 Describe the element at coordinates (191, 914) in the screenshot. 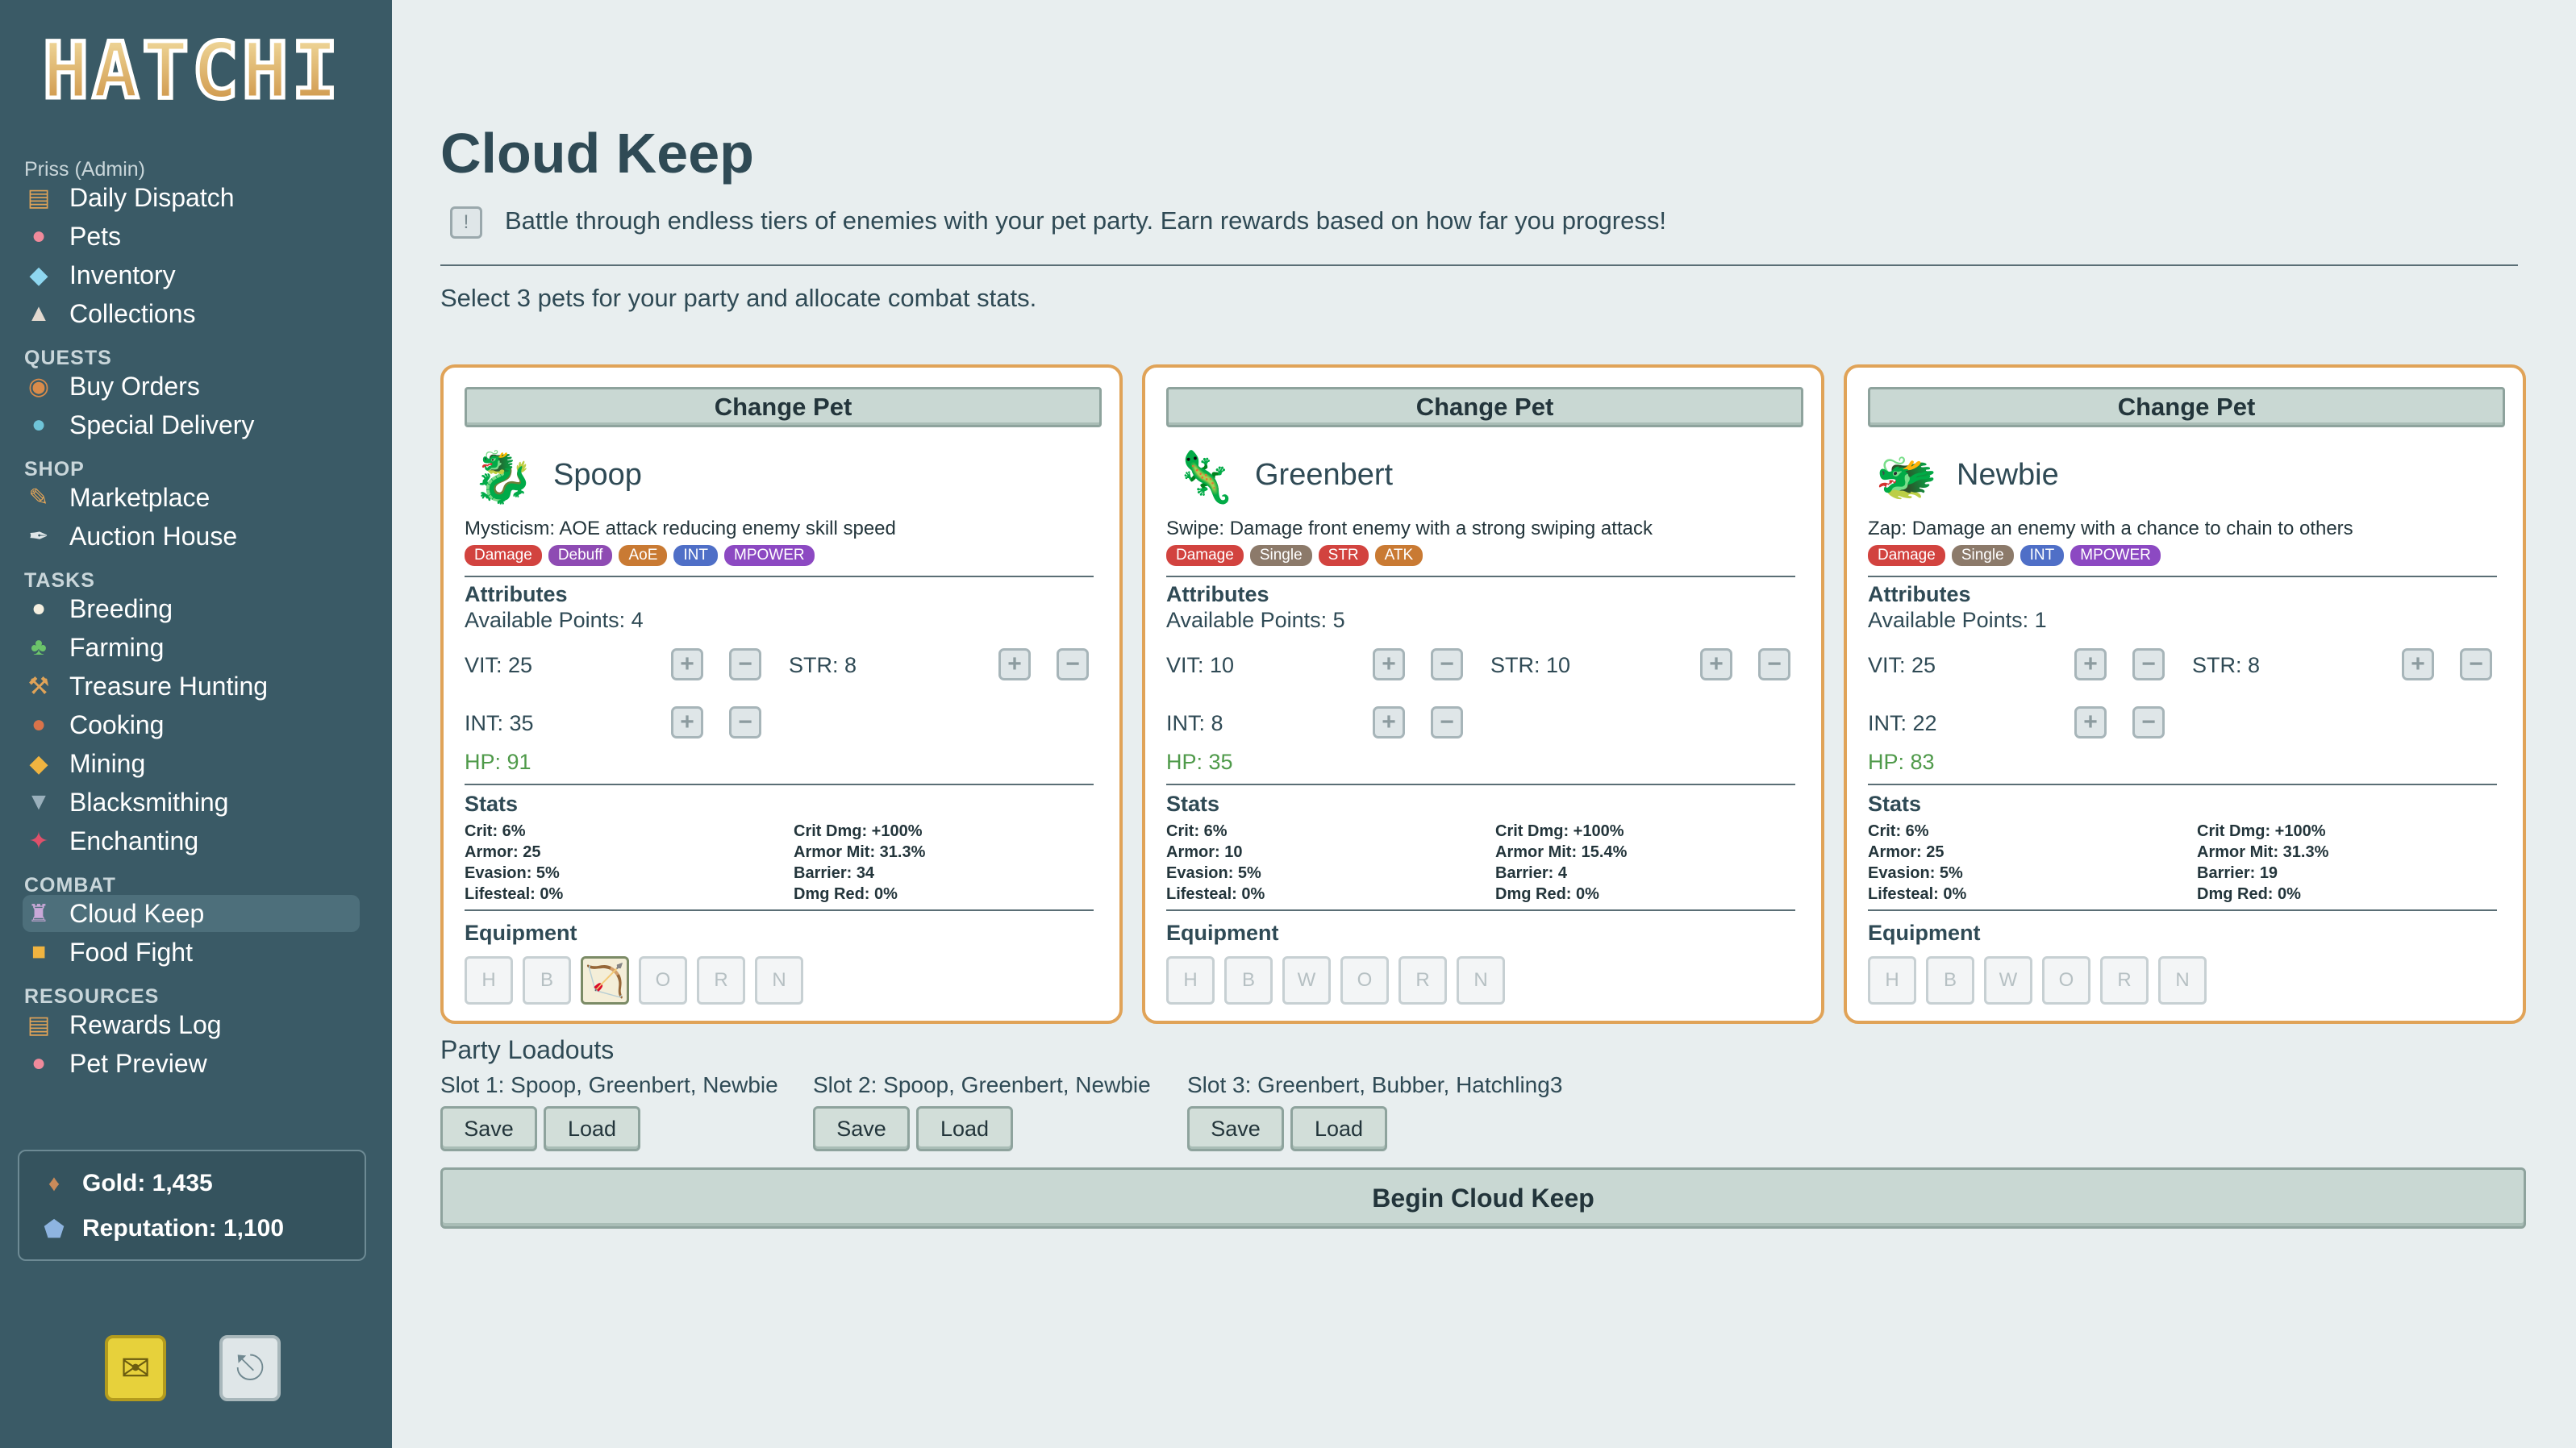

I see `nav-cloud-keep: ♜ Cloud Keep` at that location.